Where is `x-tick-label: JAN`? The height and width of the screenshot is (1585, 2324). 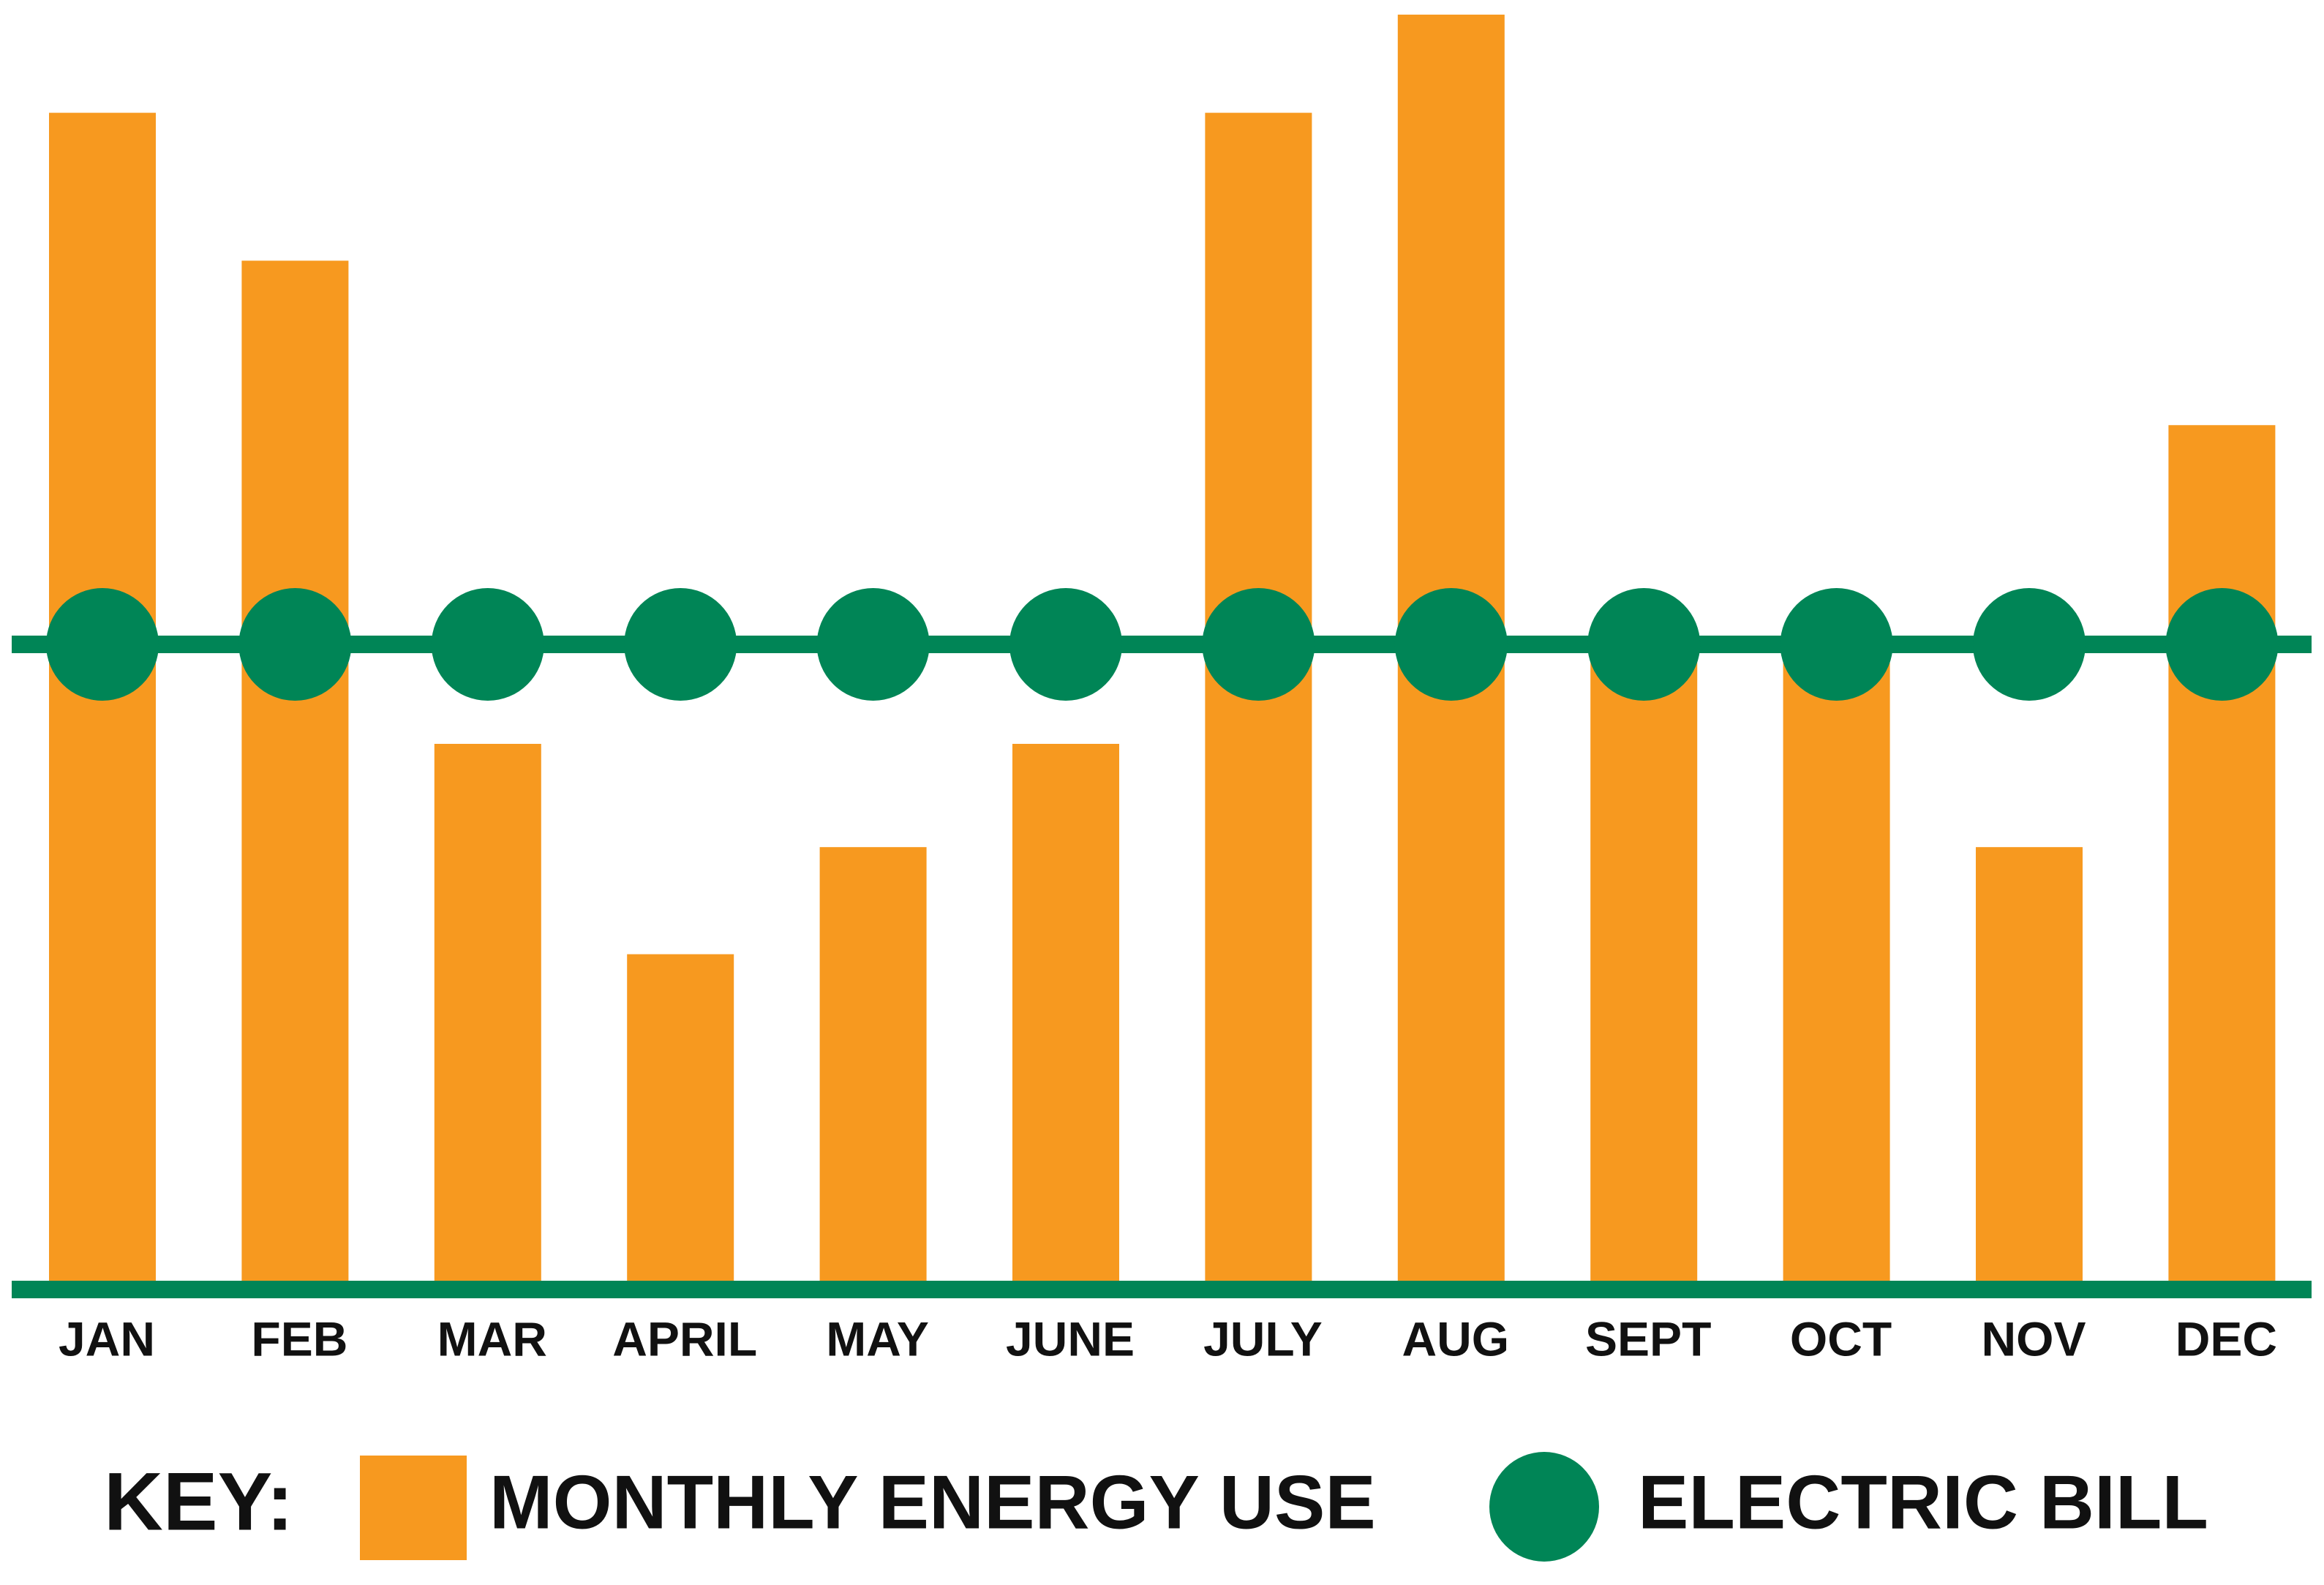
x-tick-label: JAN is located at coordinates (107, 1338).